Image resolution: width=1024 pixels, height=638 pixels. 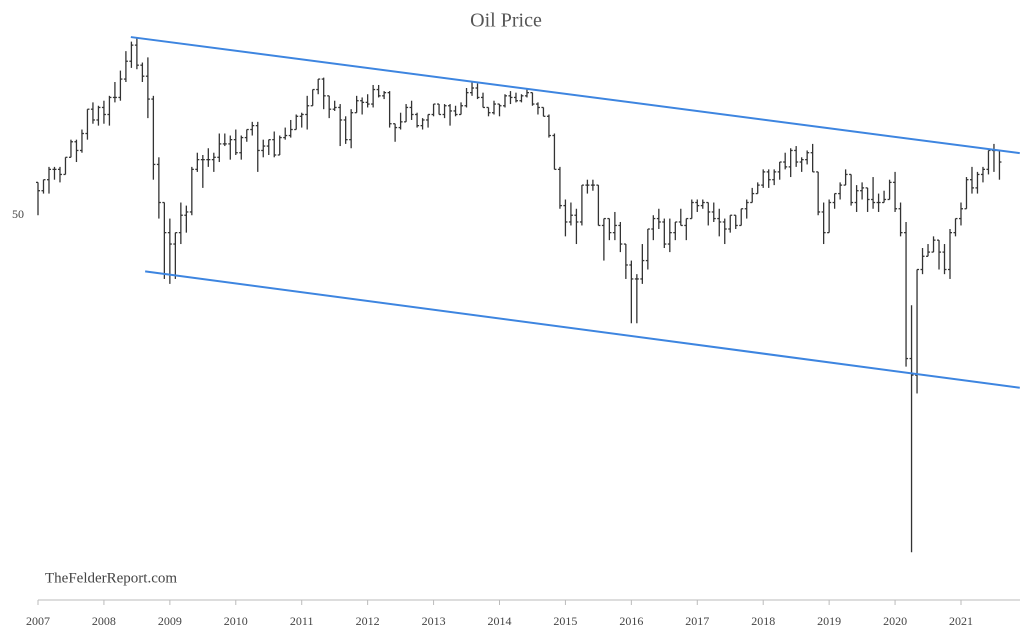 I want to click on chart-title: Oil Price, so click(x=506, y=21).